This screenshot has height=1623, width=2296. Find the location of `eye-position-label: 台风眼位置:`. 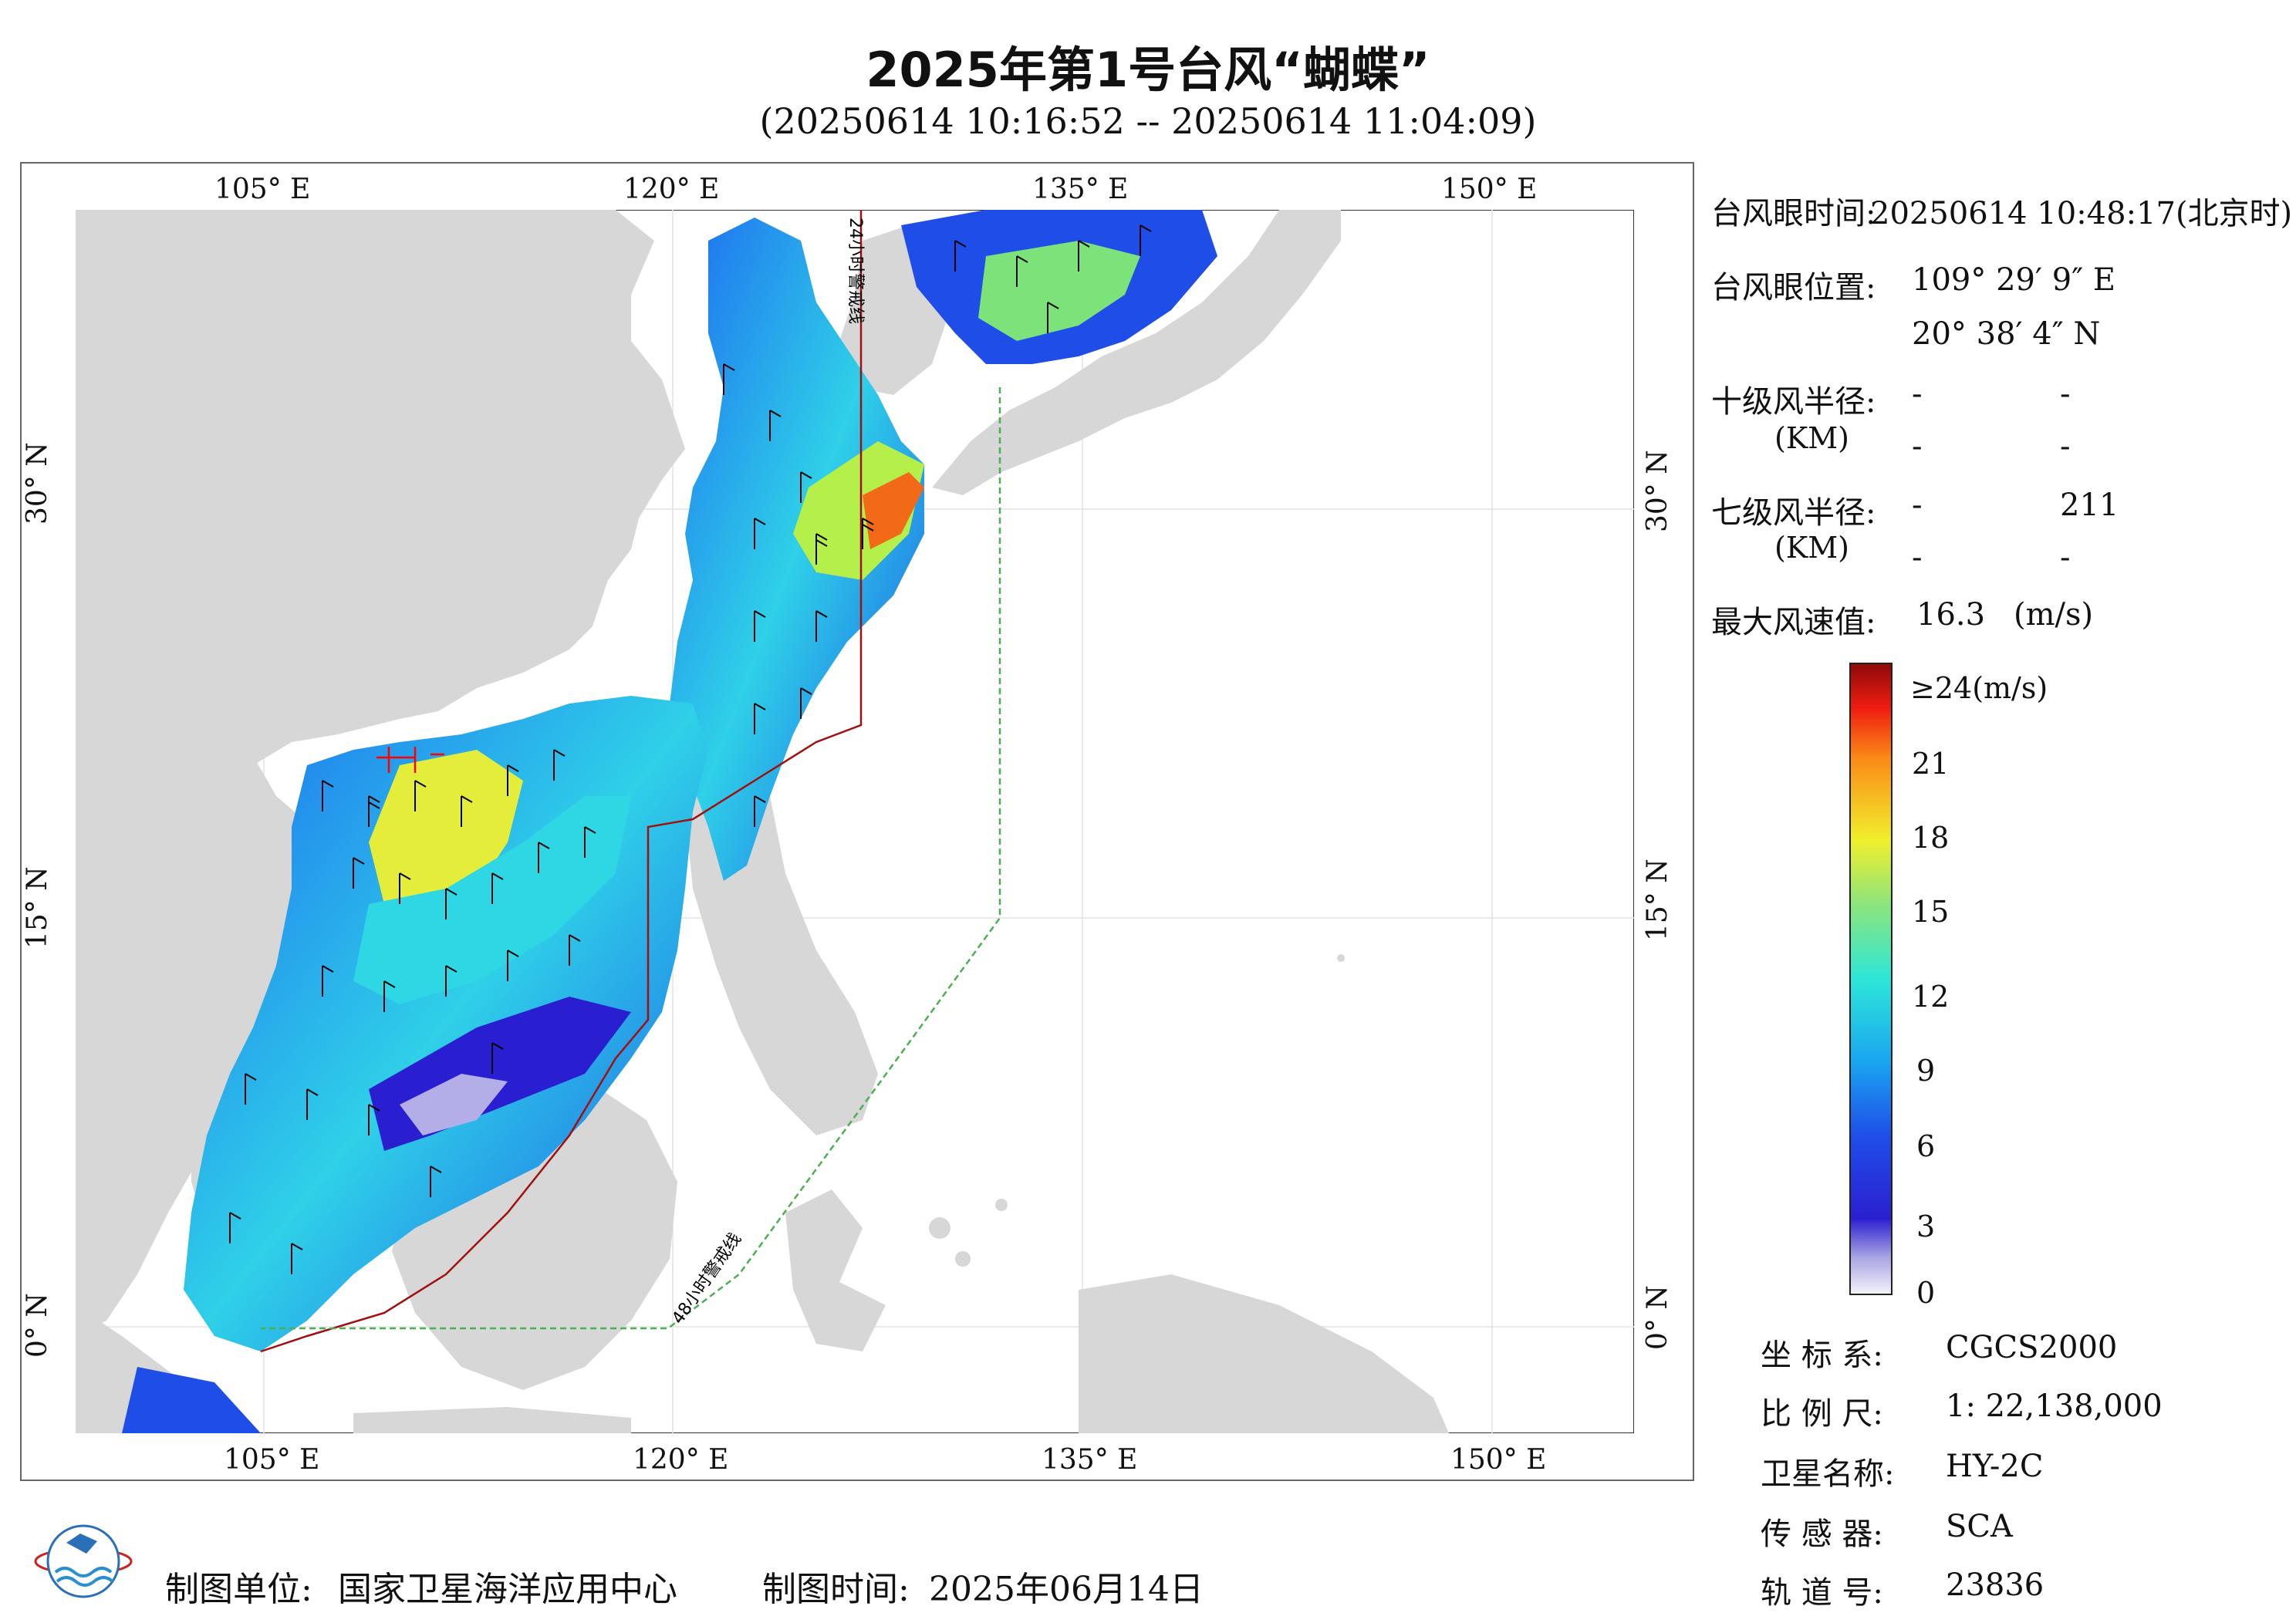

eye-position-label: 台风眼位置: is located at coordinates (1793, 287).